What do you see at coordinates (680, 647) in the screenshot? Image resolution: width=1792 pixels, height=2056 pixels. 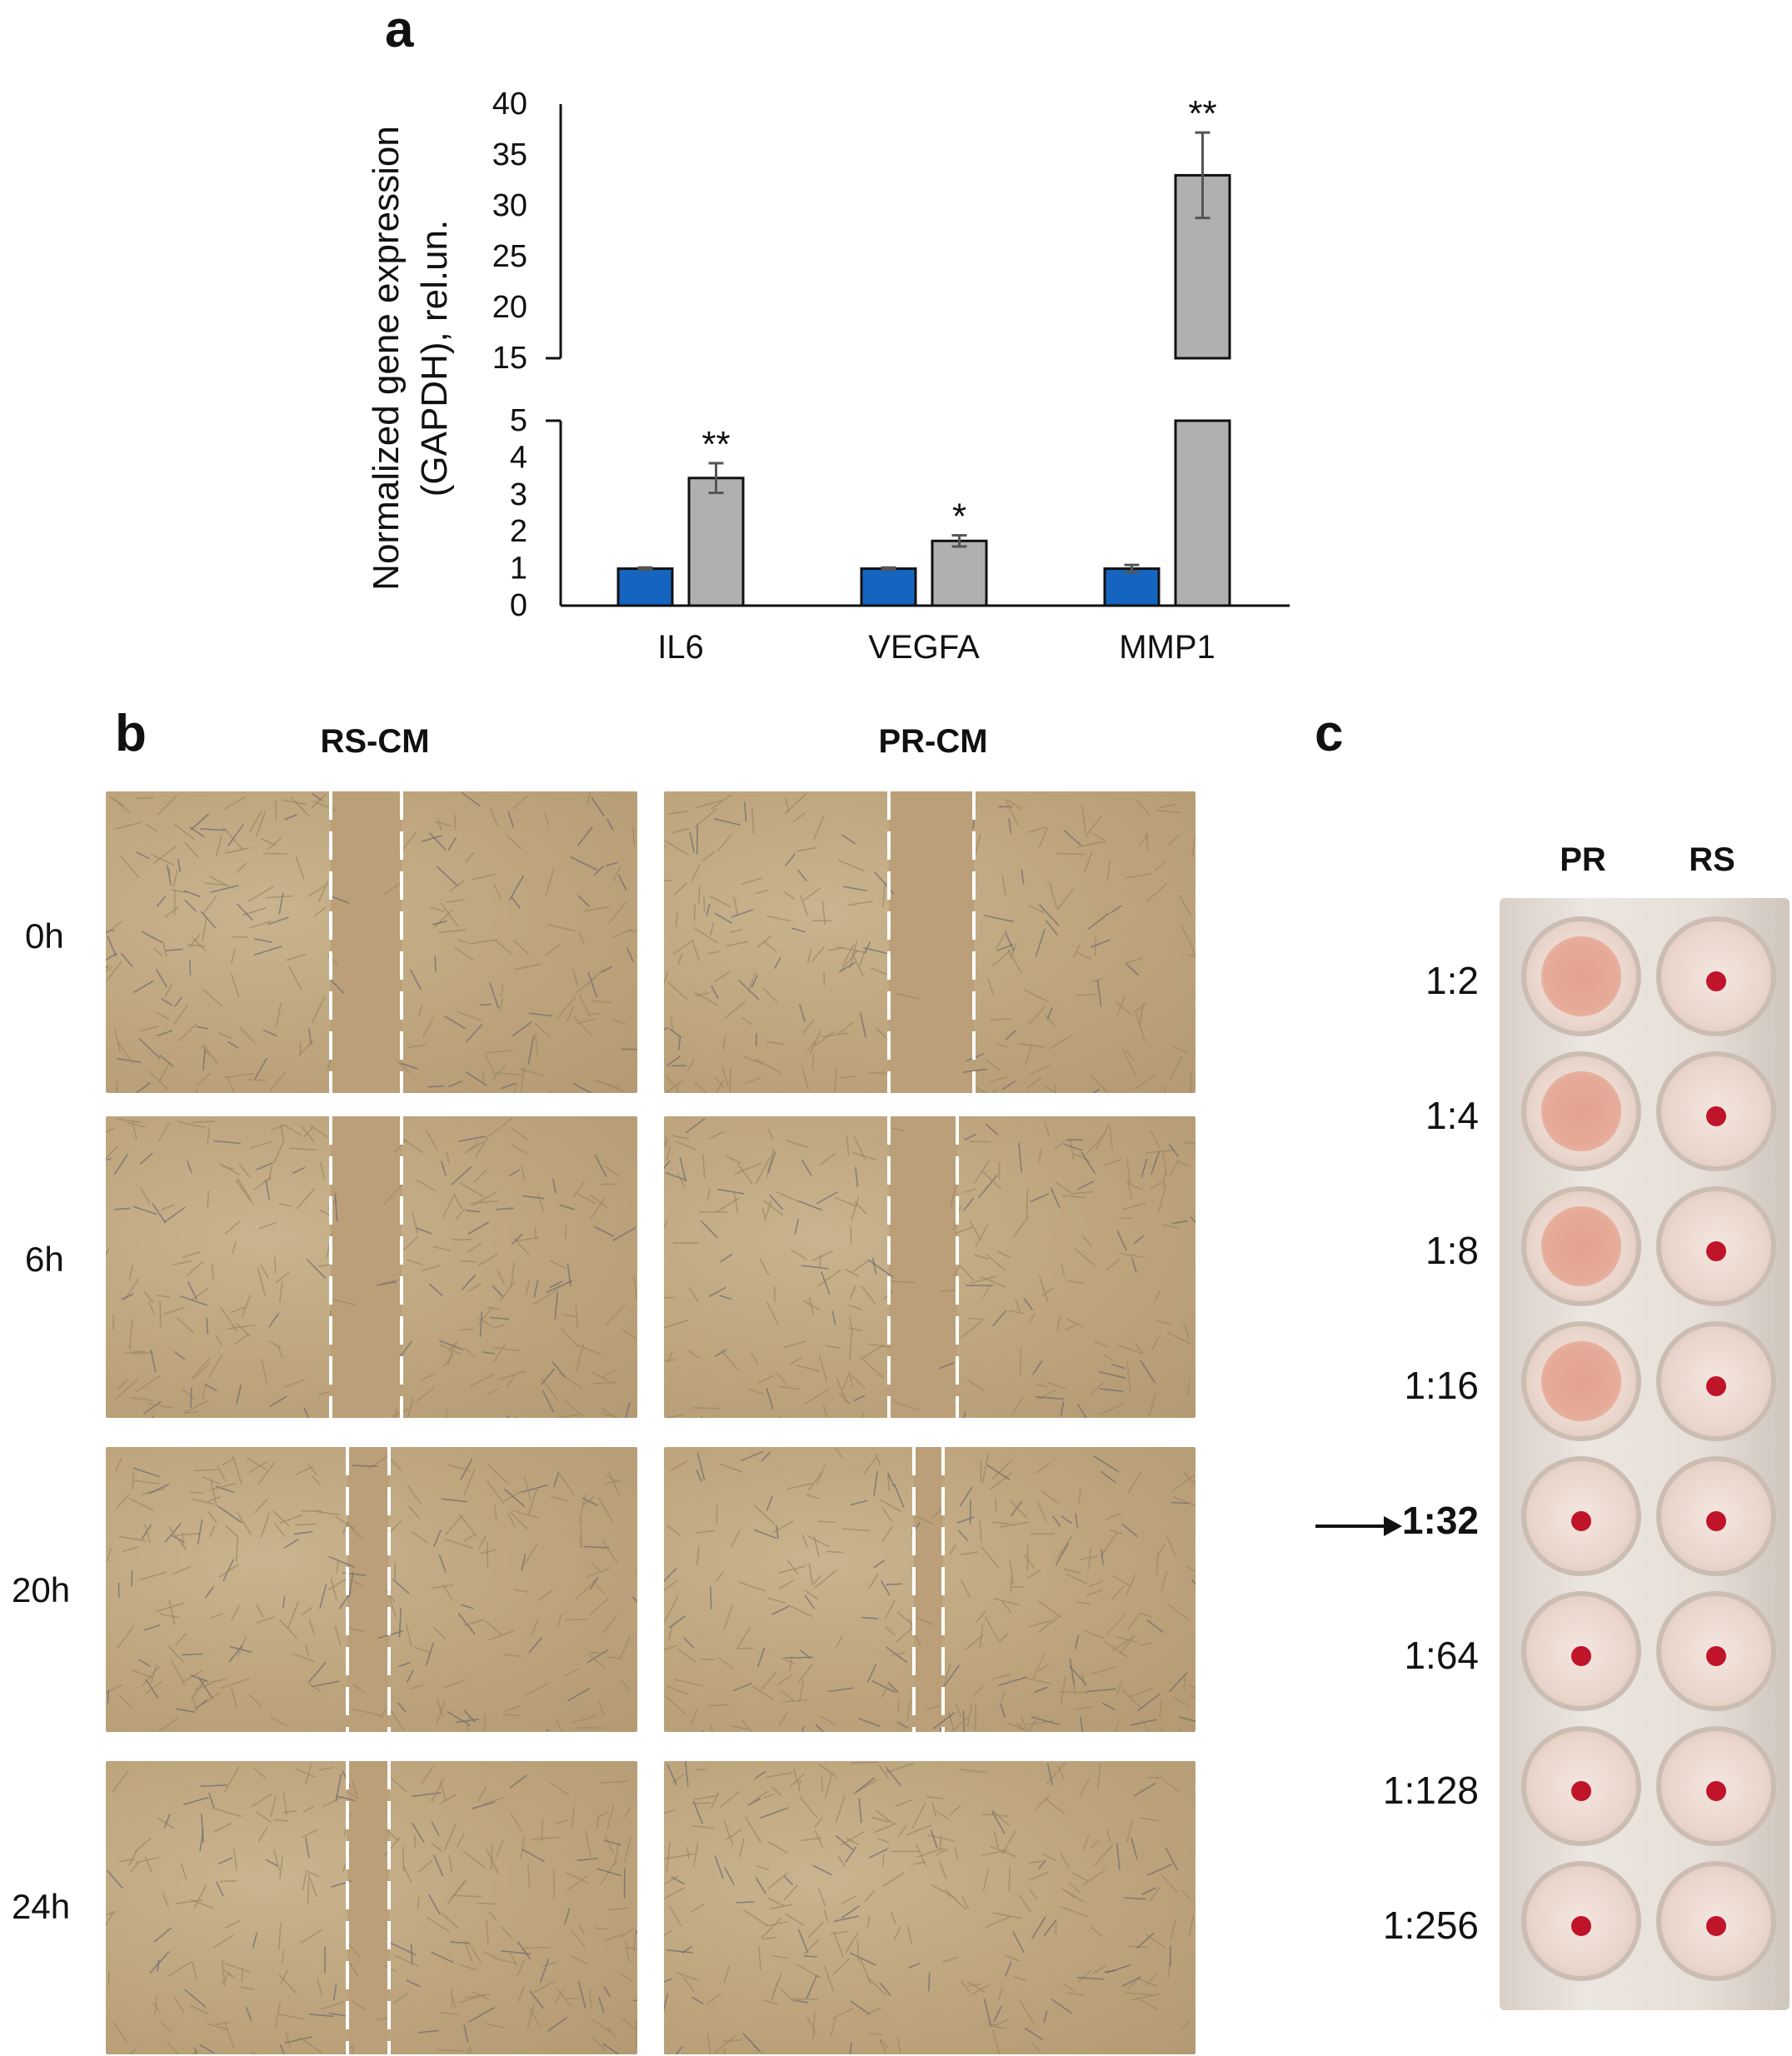 I see `x-tick-label: IL6` at bounding box center [680, 647].